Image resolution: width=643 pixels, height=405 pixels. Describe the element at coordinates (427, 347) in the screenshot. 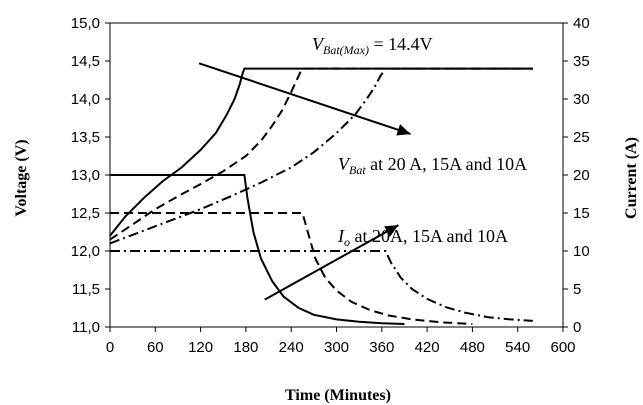

I see `x-tick-label: 420` at that location.